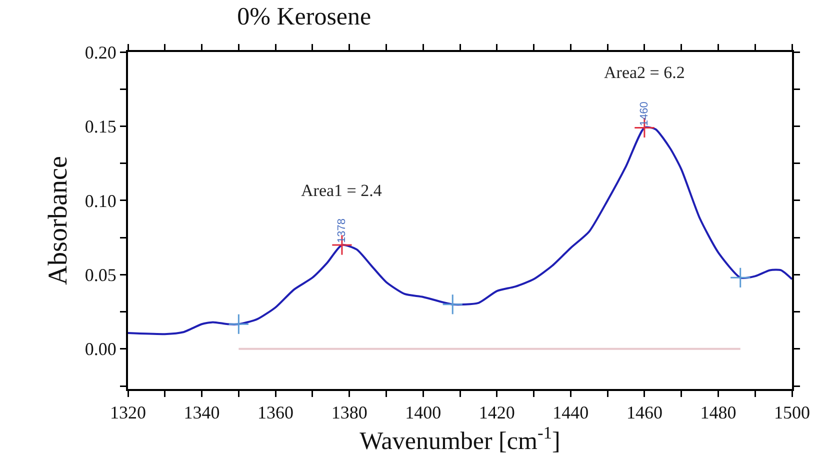 The image size is (822, 456). Describe the element at coordinates (304, 16) in the screenshot. I see `chart-title: 0% Kerosene` at that location.